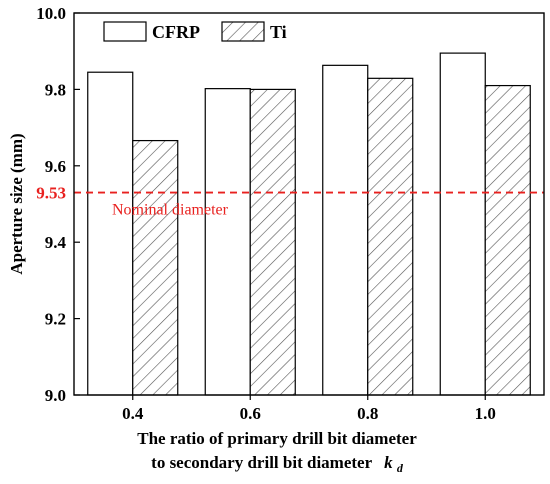 Image resolution: width=550 pixels, height=484 pixels. Describe the element at coordinates (250, 413) in the screenshot. I see `x-tick-label-0.6: 0.6` at that location.